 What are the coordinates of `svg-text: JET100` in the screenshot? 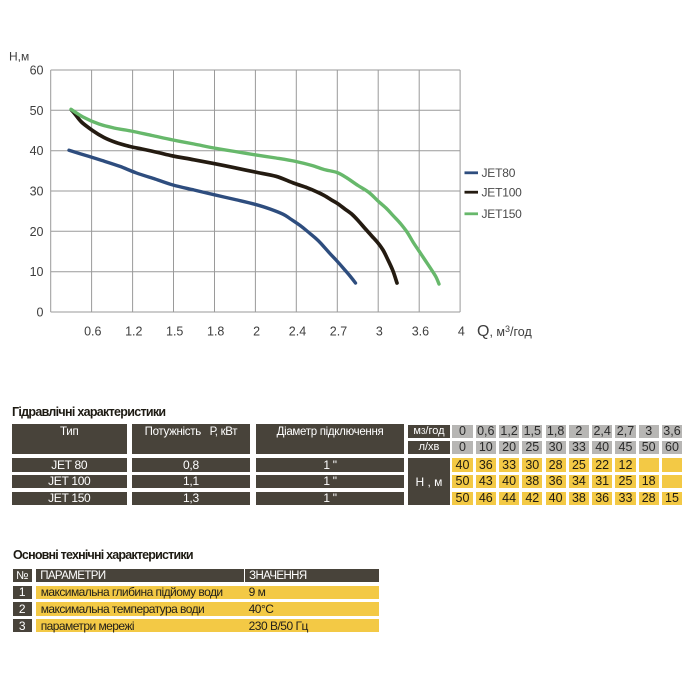 It's located at (502, 193).